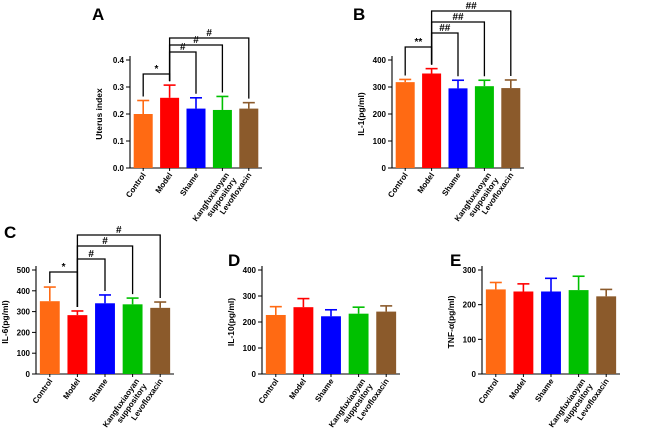 This screenshot has width=658, height=439. What do you see at coordinates (451, 321) in the screenshot?
I see `y-axis-label: TNF-α(pg/ml)` at bounding box center [451, 321].